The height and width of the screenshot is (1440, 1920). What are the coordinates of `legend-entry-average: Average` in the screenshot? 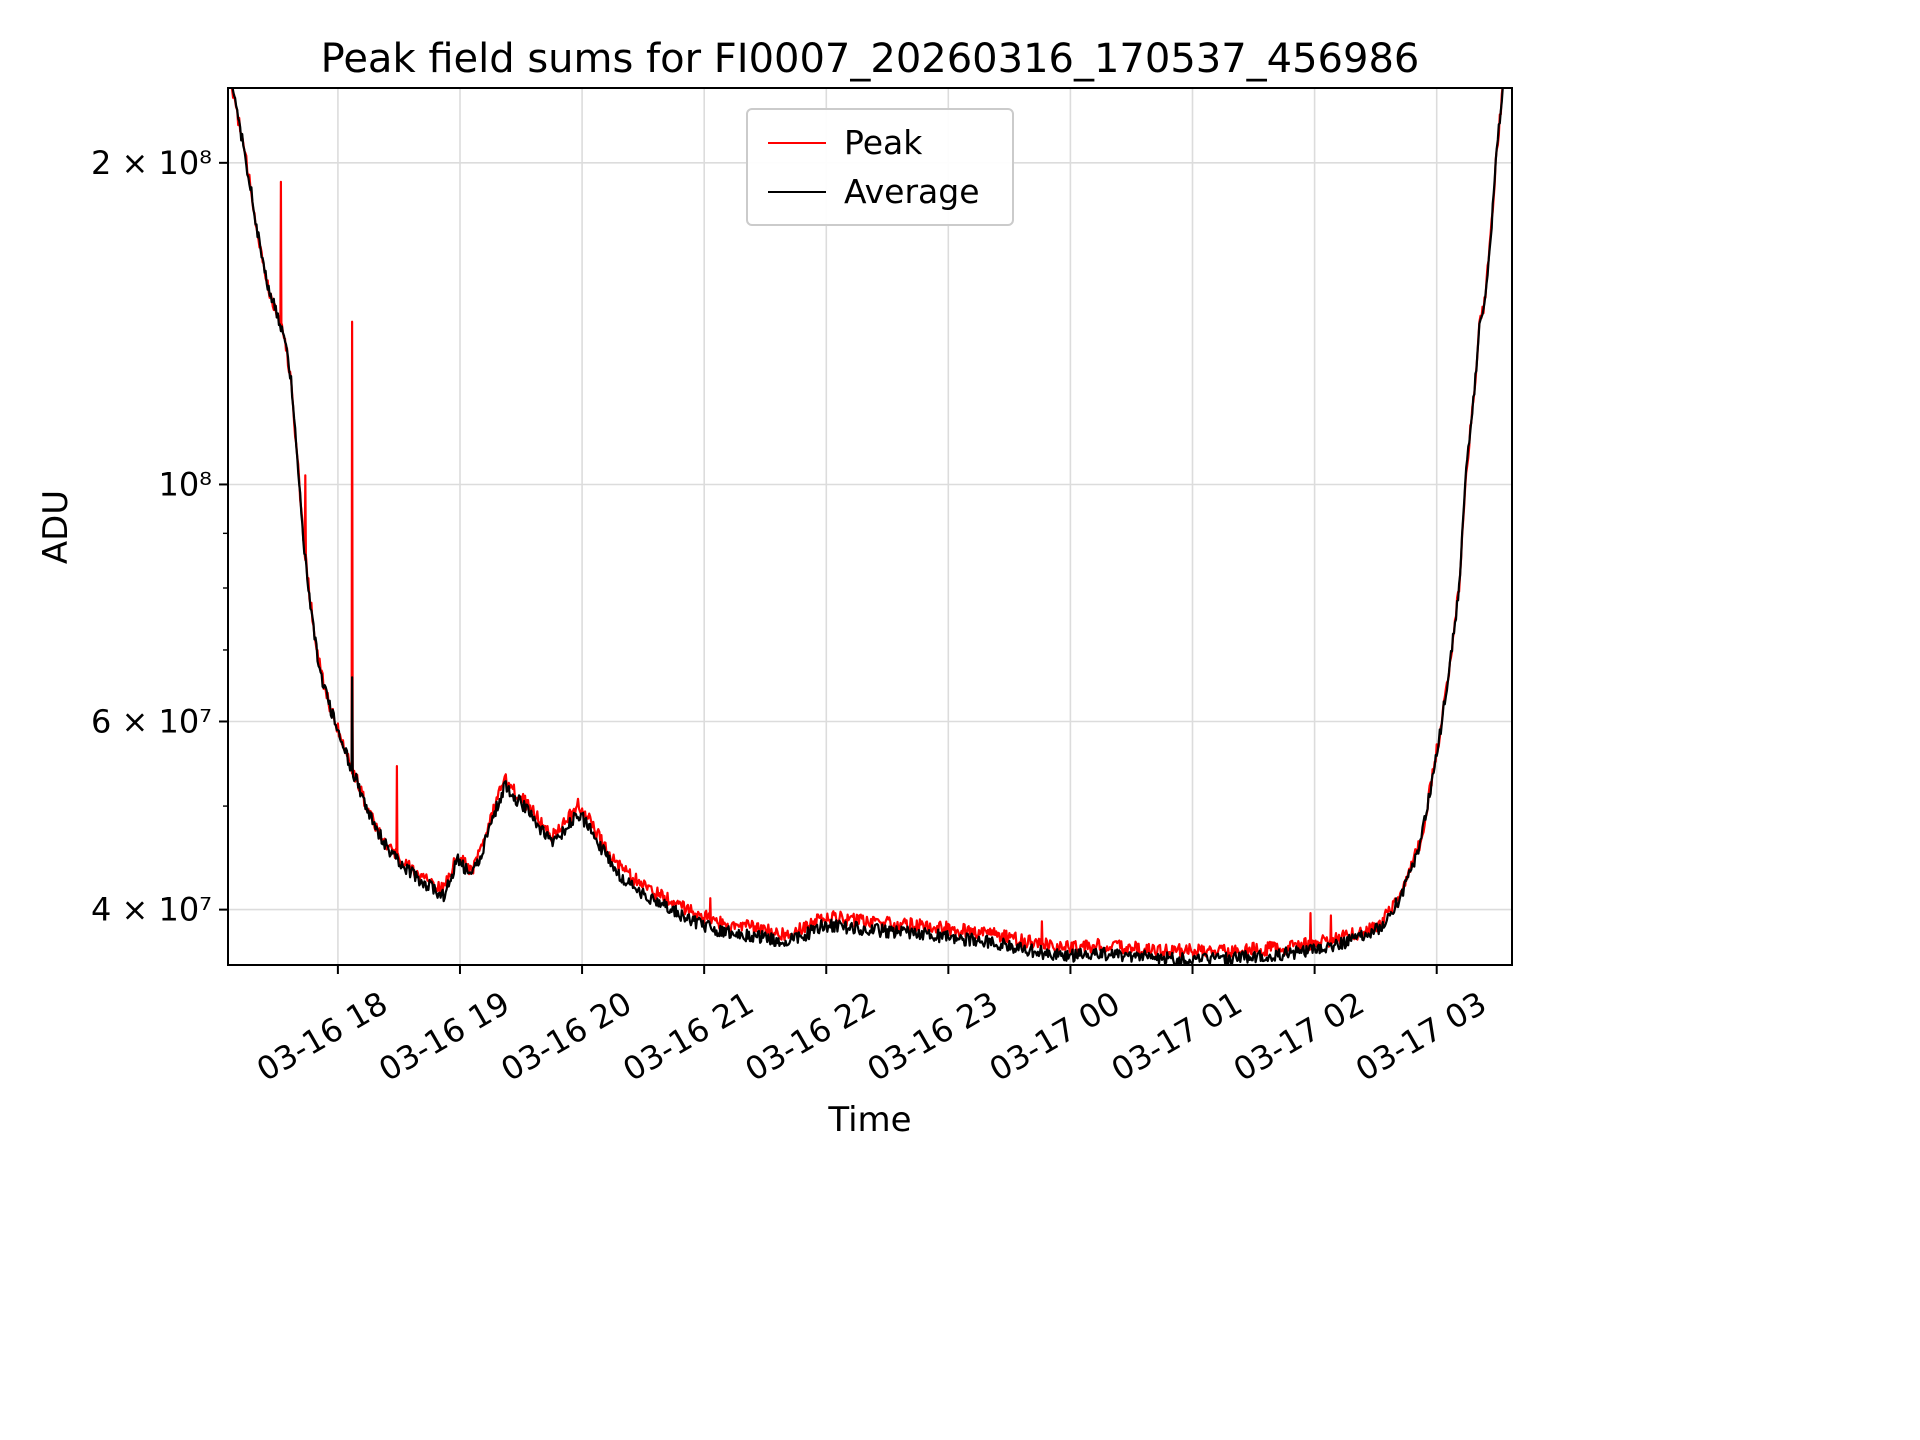 It's located at (890, 191).